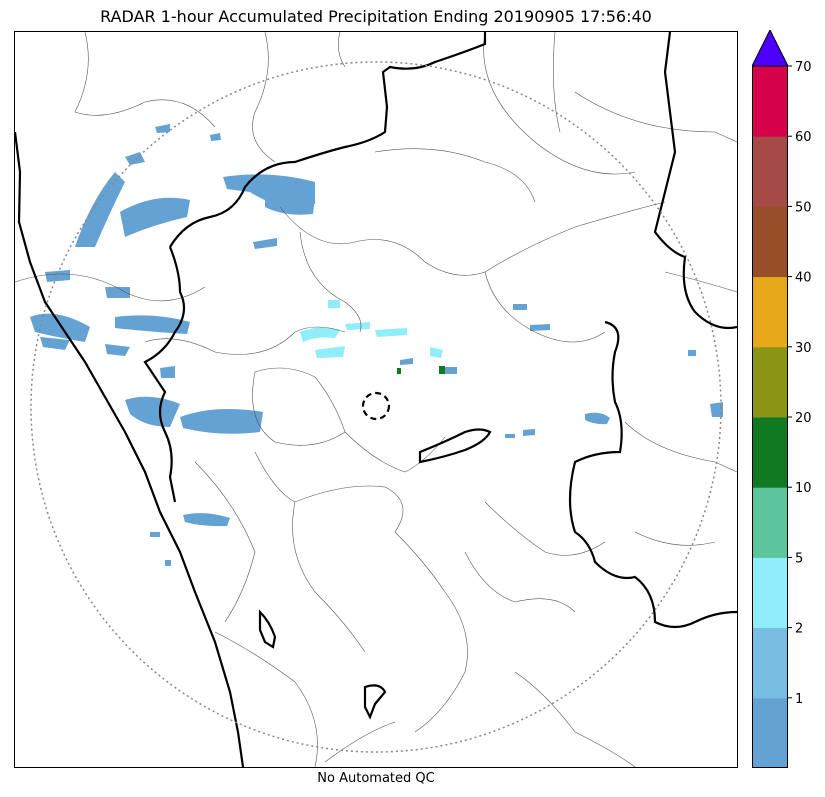 The height and width of the screenshot is (797, 825). What do you see at coordinates (652, 474) in the screenshot?
I see `state-border-southeast` at bounding box center [652, 474].